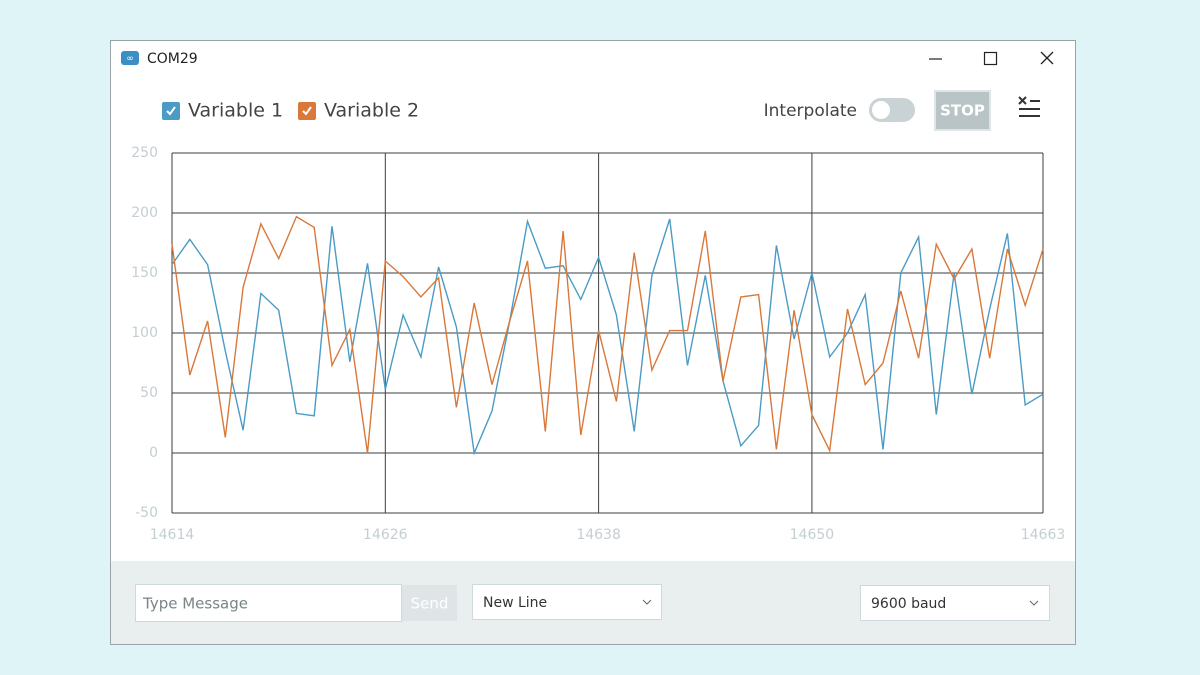  I want to click on send-button, so click(429, 603).